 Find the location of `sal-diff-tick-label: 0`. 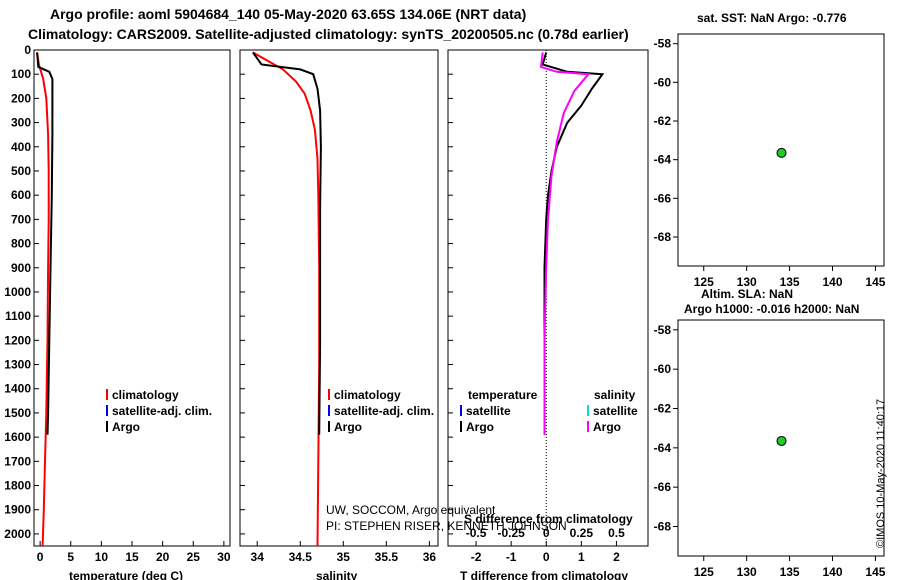

sal-diff-tick-label: 0 is located at coordinates (546, 533).